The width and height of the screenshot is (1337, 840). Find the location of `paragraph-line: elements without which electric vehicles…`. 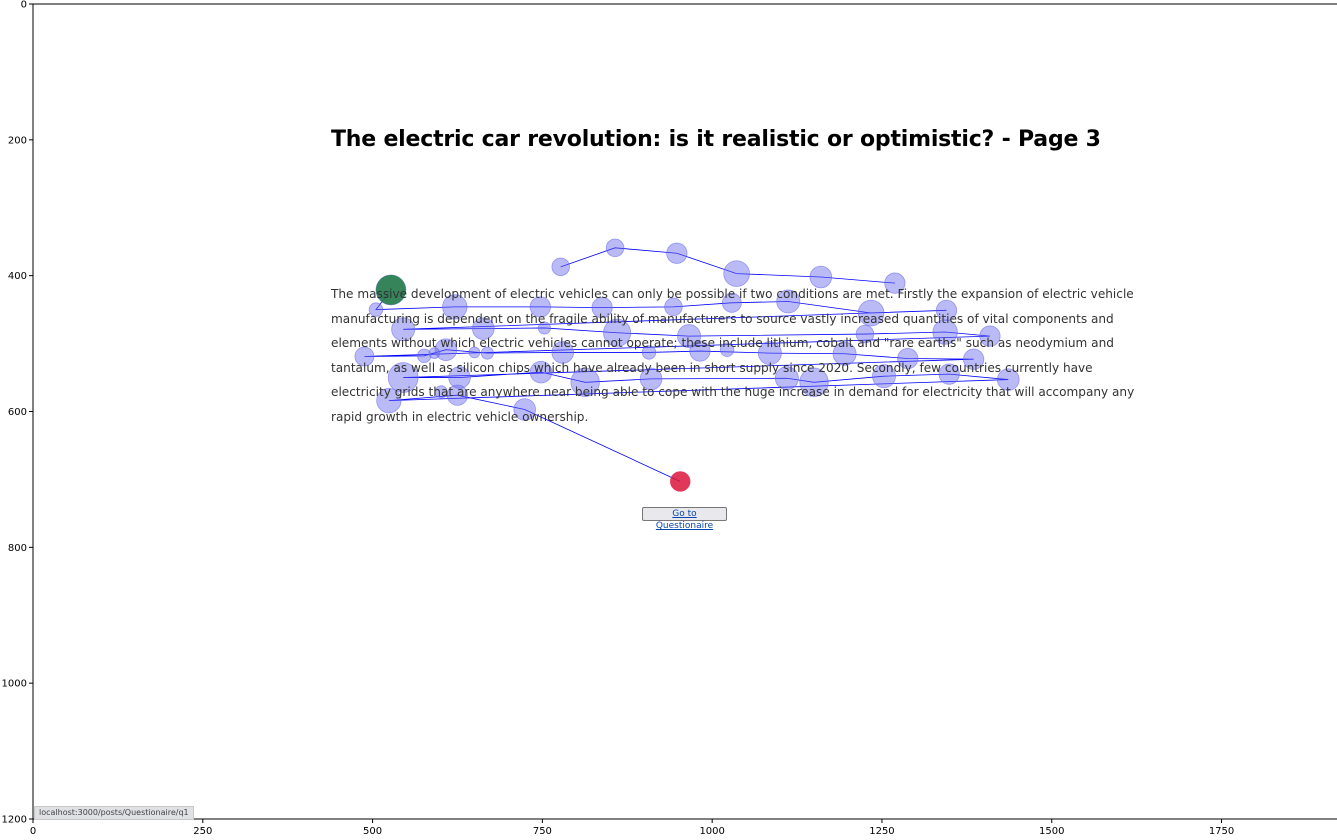

paragraph-line: elements without which electric vehicles… is located at coordinates (722, 343).